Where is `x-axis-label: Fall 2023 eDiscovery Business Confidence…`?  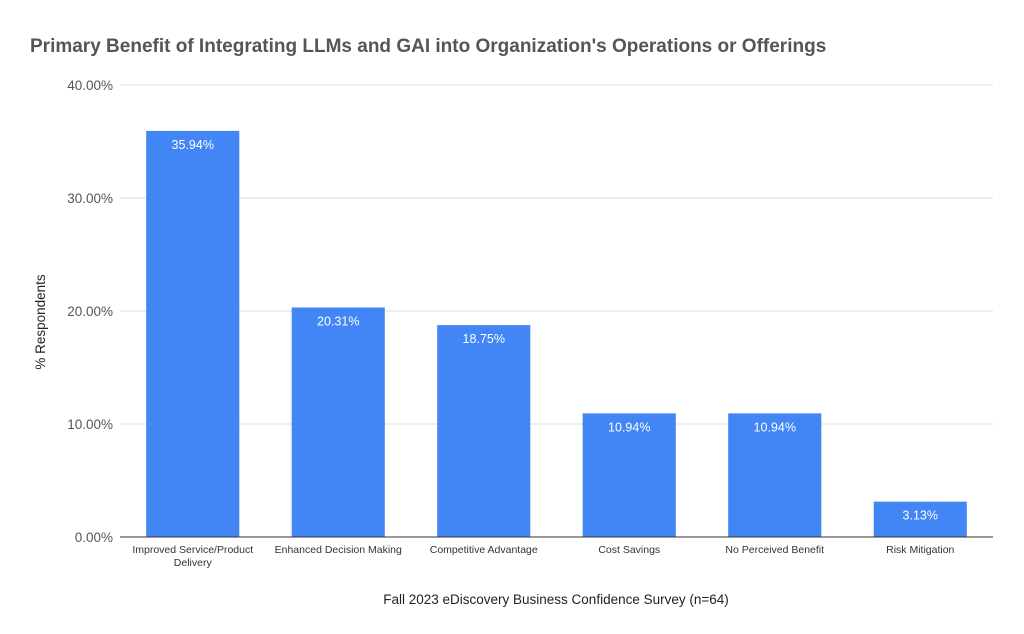 x-axis-label: Fall 2023 eDiscovery Business Confidence… is located at coordinates (556, 599).